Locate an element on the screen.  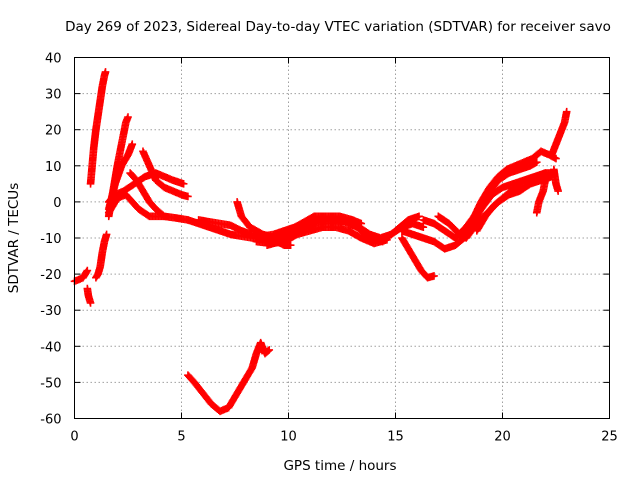
x-tick-label: 25 is located at coordinates (609, 437).